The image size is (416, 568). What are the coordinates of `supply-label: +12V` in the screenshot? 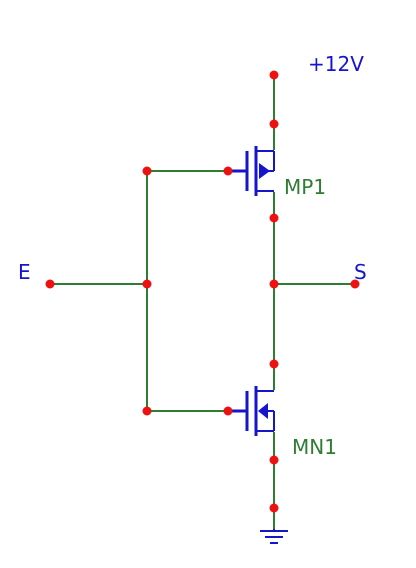 It's located at (336, 64).